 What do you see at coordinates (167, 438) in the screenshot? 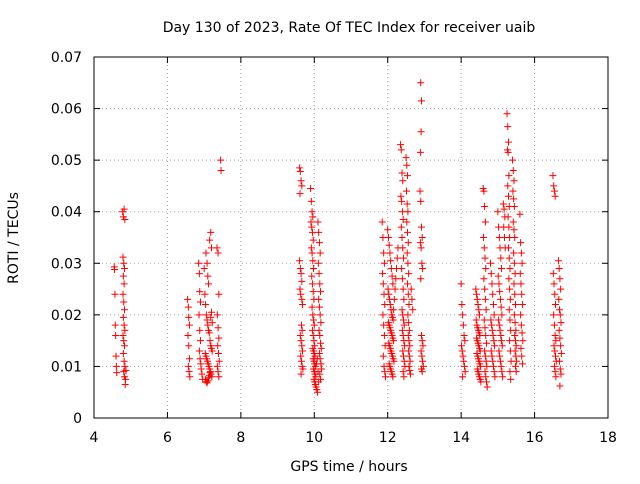
I see `x-tick-label: 6` at bounding box center [167, 438].